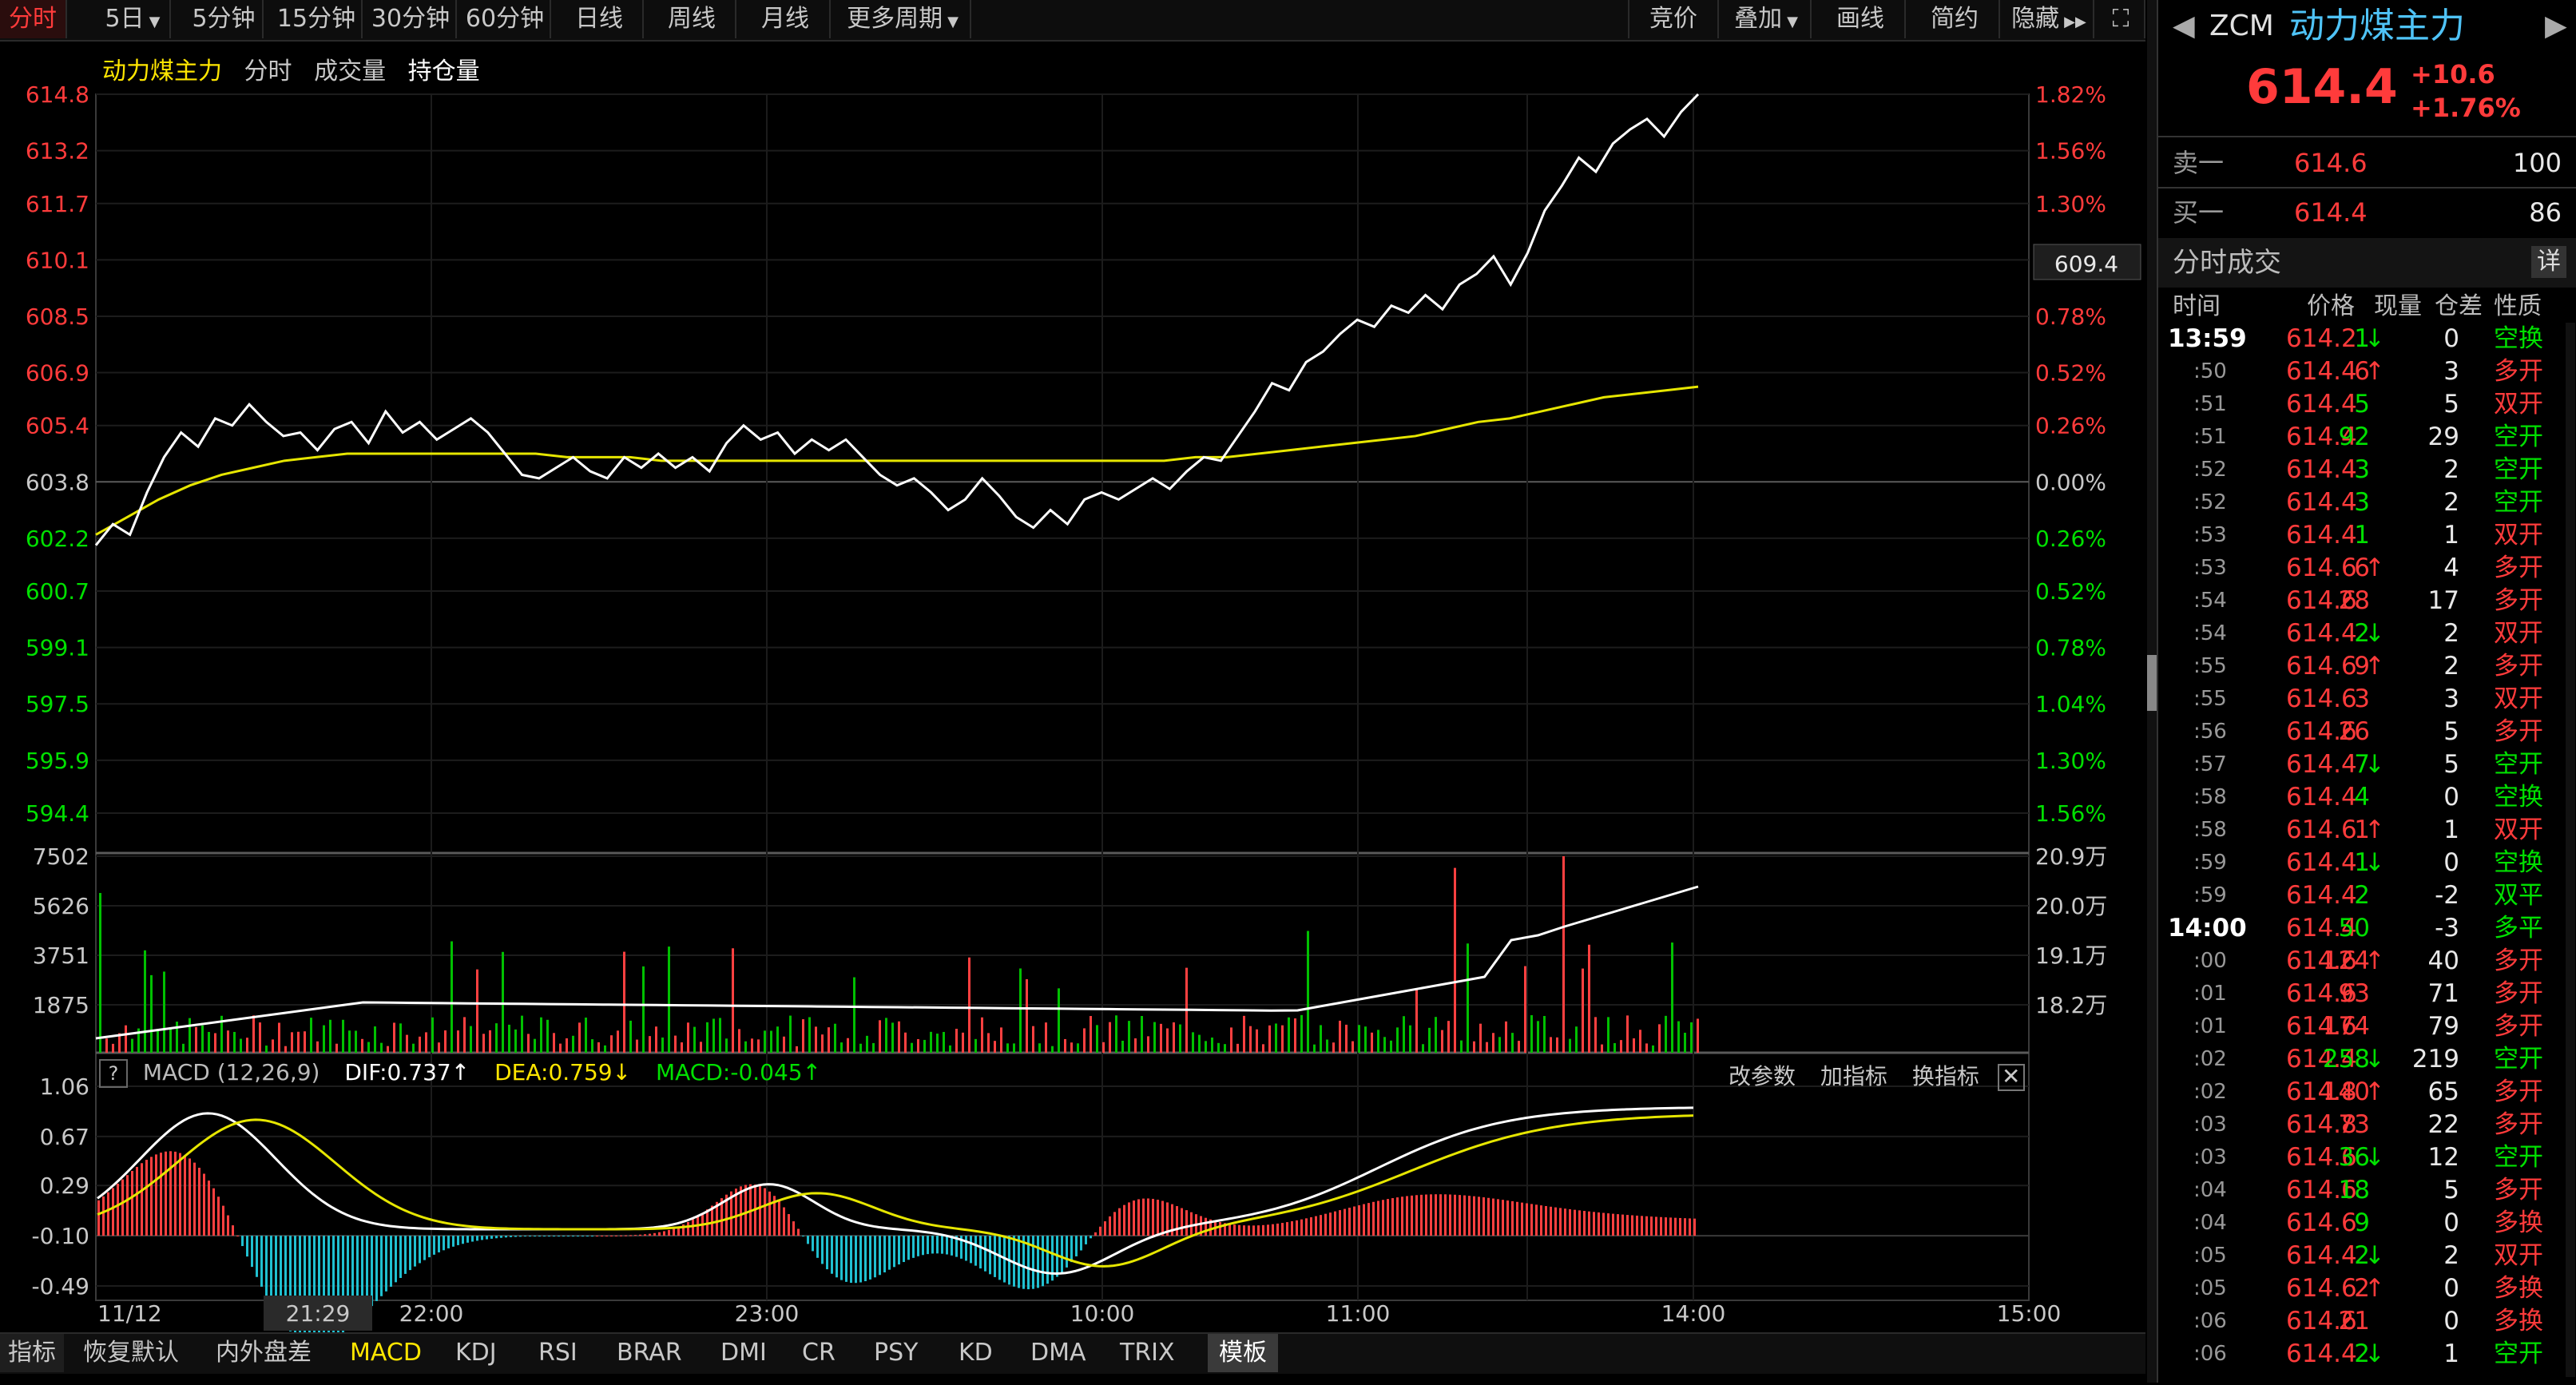  Describe the element at coordinates (903, 19) in the screenshot. I see `tab-more-periods: 更多周期 ▼` at that location.